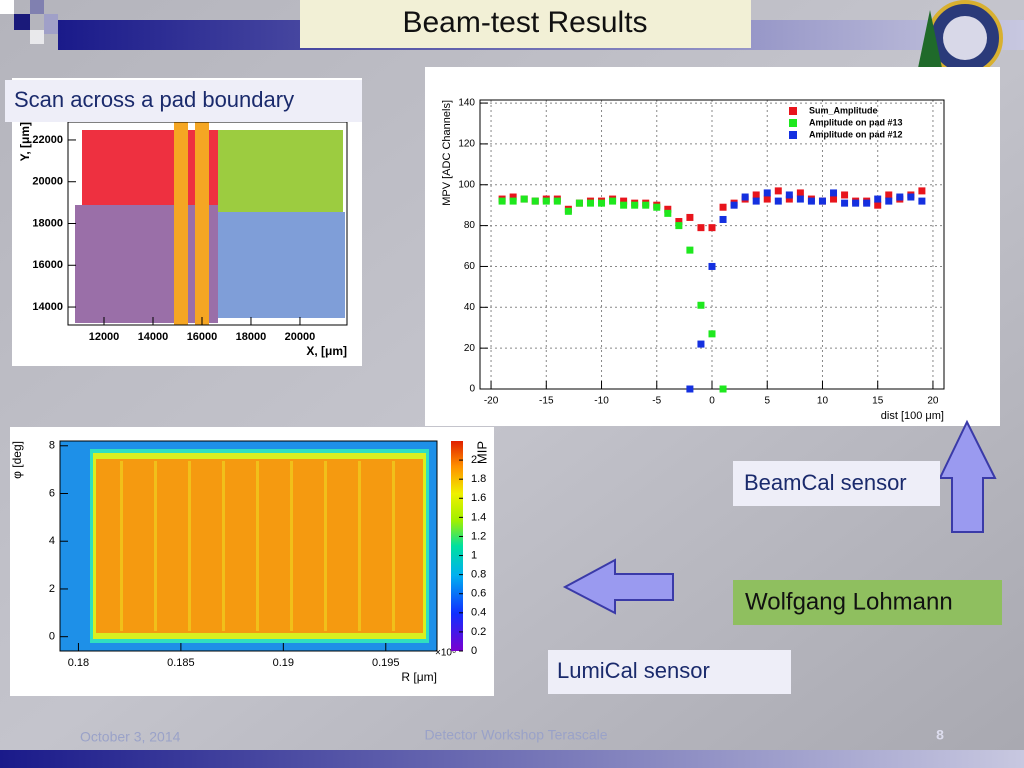 This screenshot has height=768, width=1024. I want to click on y-tick-label: 20000, so click(47, 182).